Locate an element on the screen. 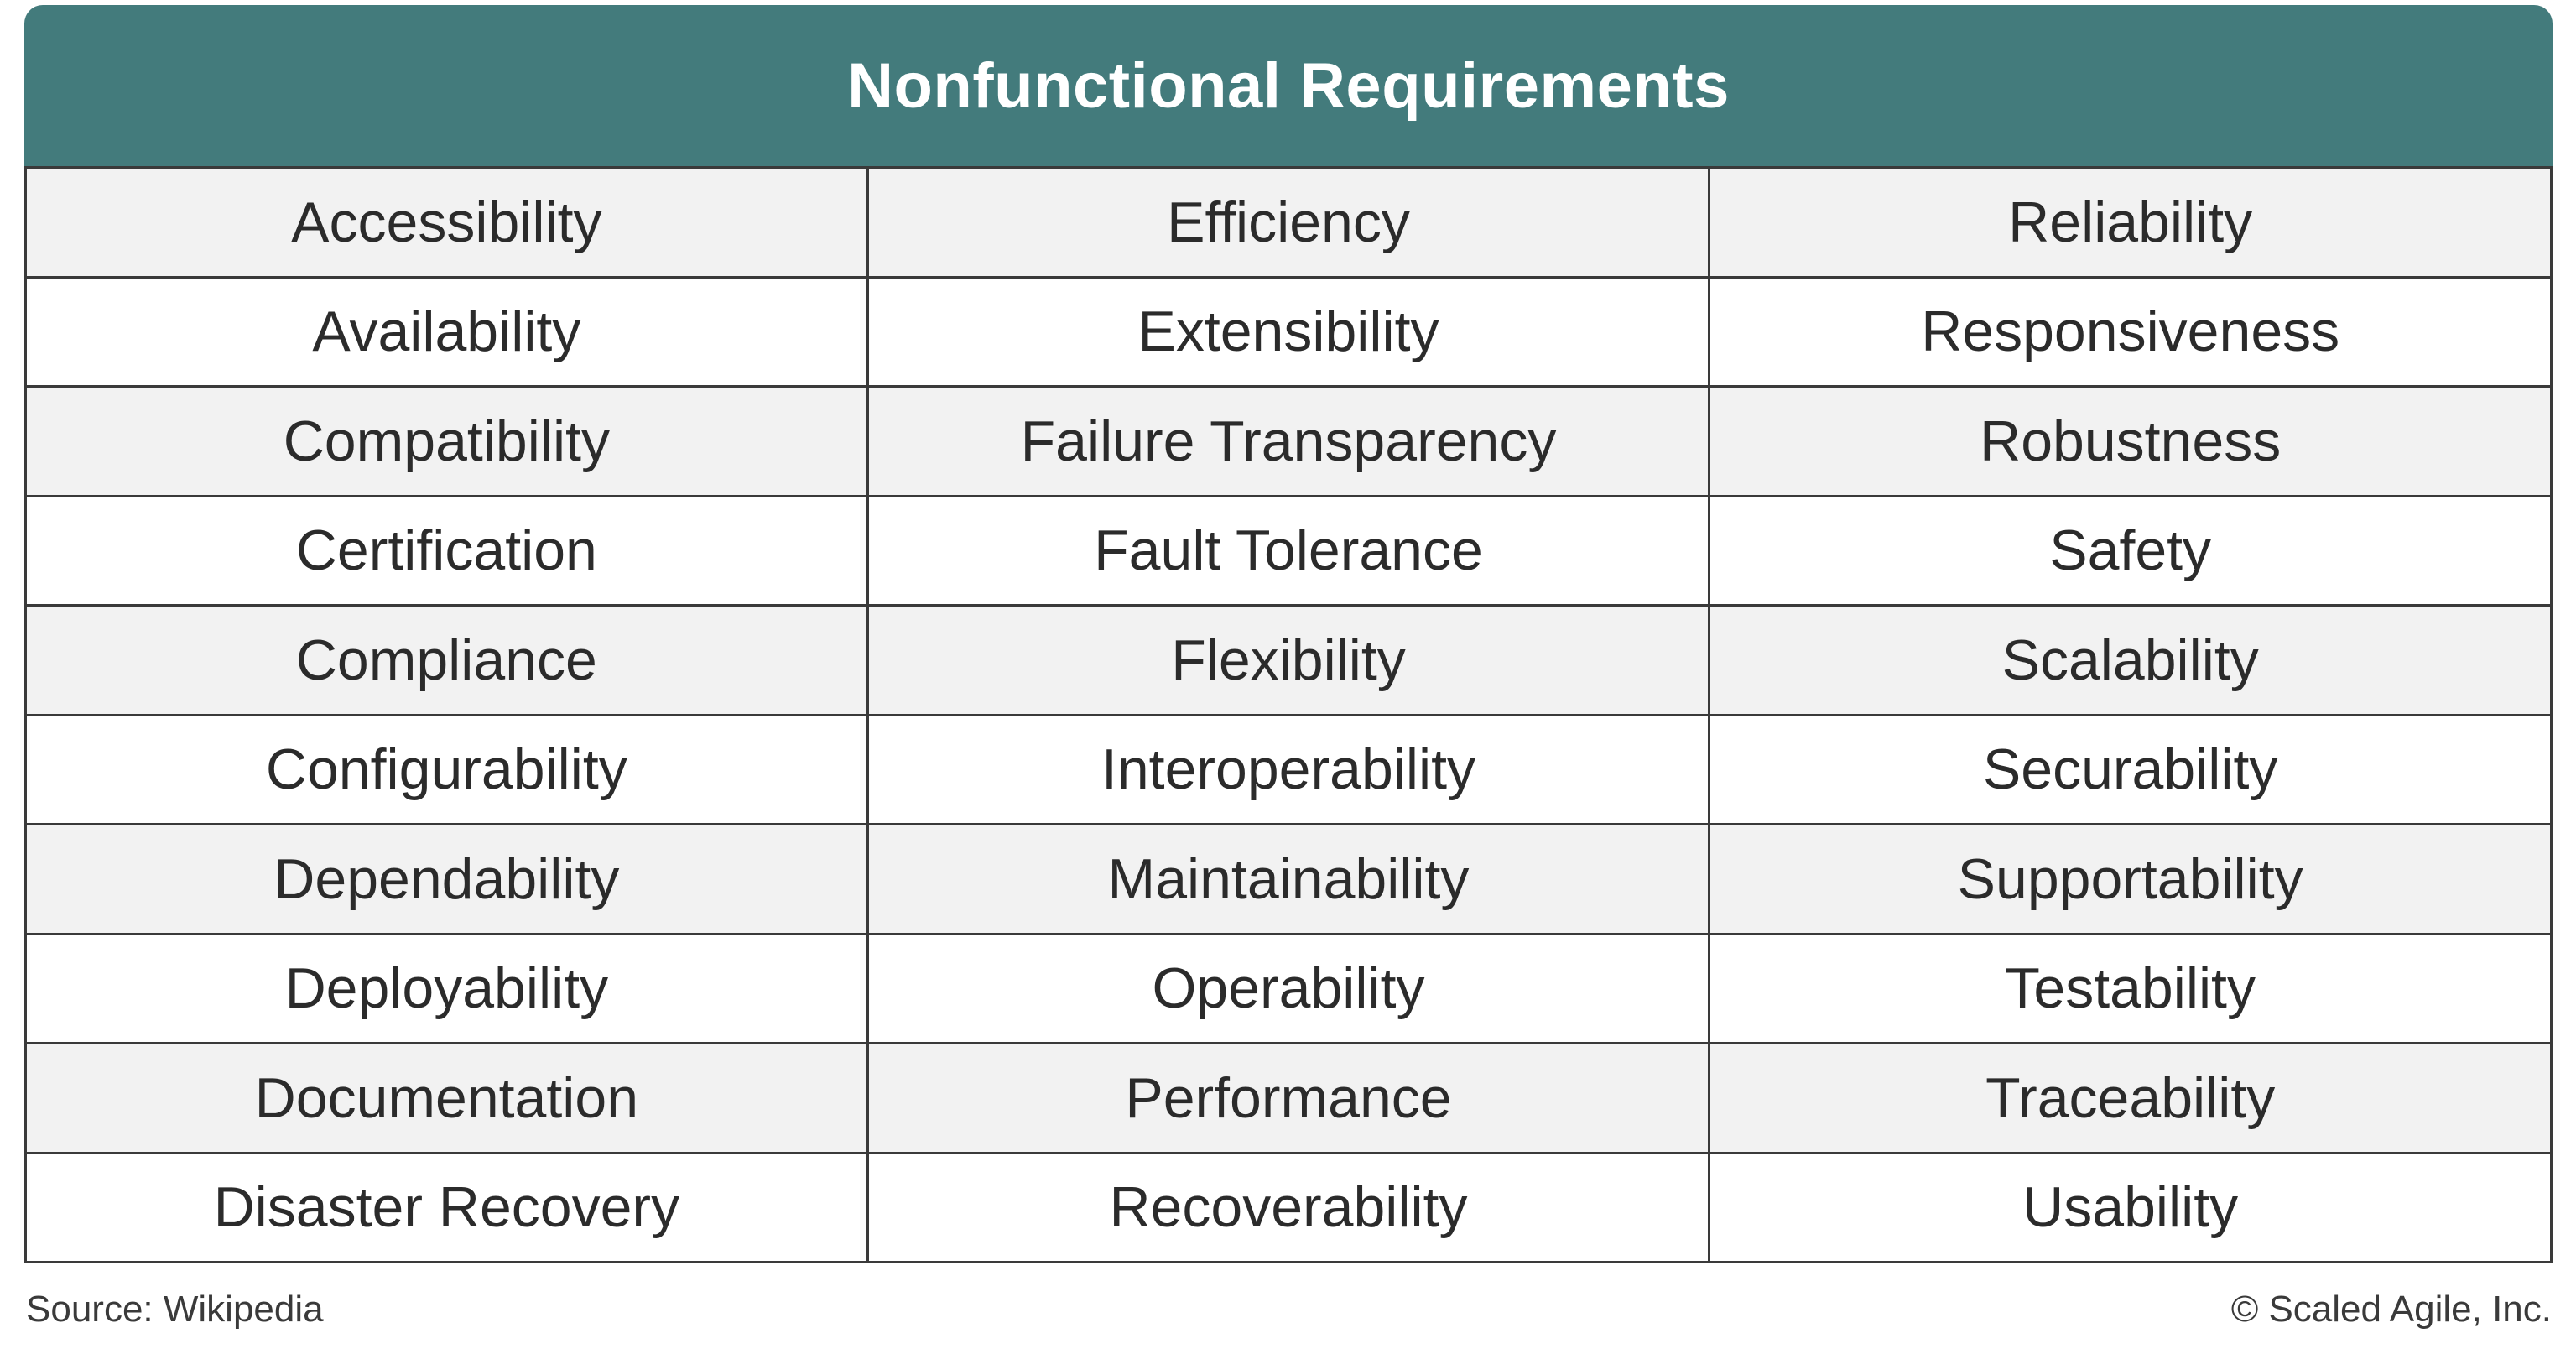 The width and height of the screenshot is (2576, 1354). table-cell: Operability is located at coordinates (1289, 989).